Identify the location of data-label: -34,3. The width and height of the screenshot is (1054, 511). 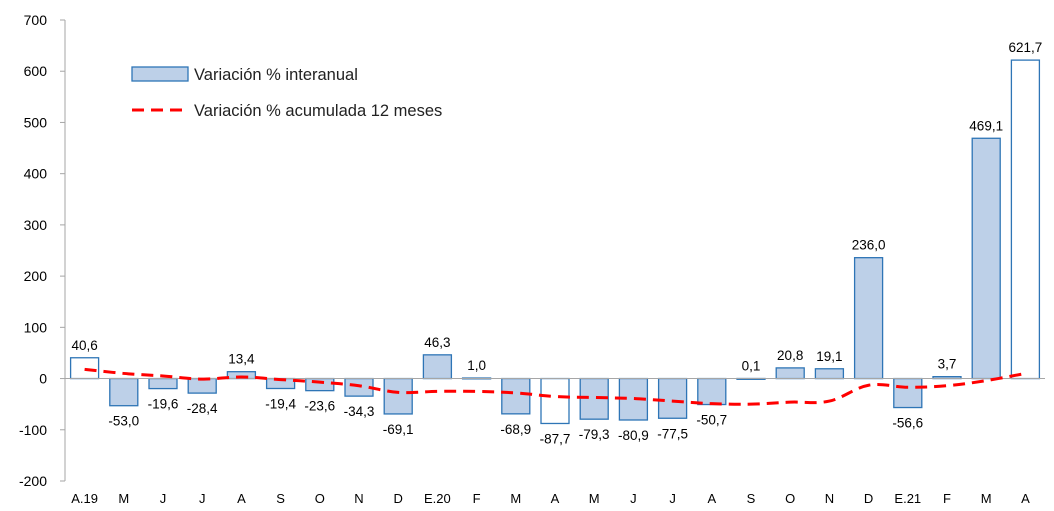
(359, 411).